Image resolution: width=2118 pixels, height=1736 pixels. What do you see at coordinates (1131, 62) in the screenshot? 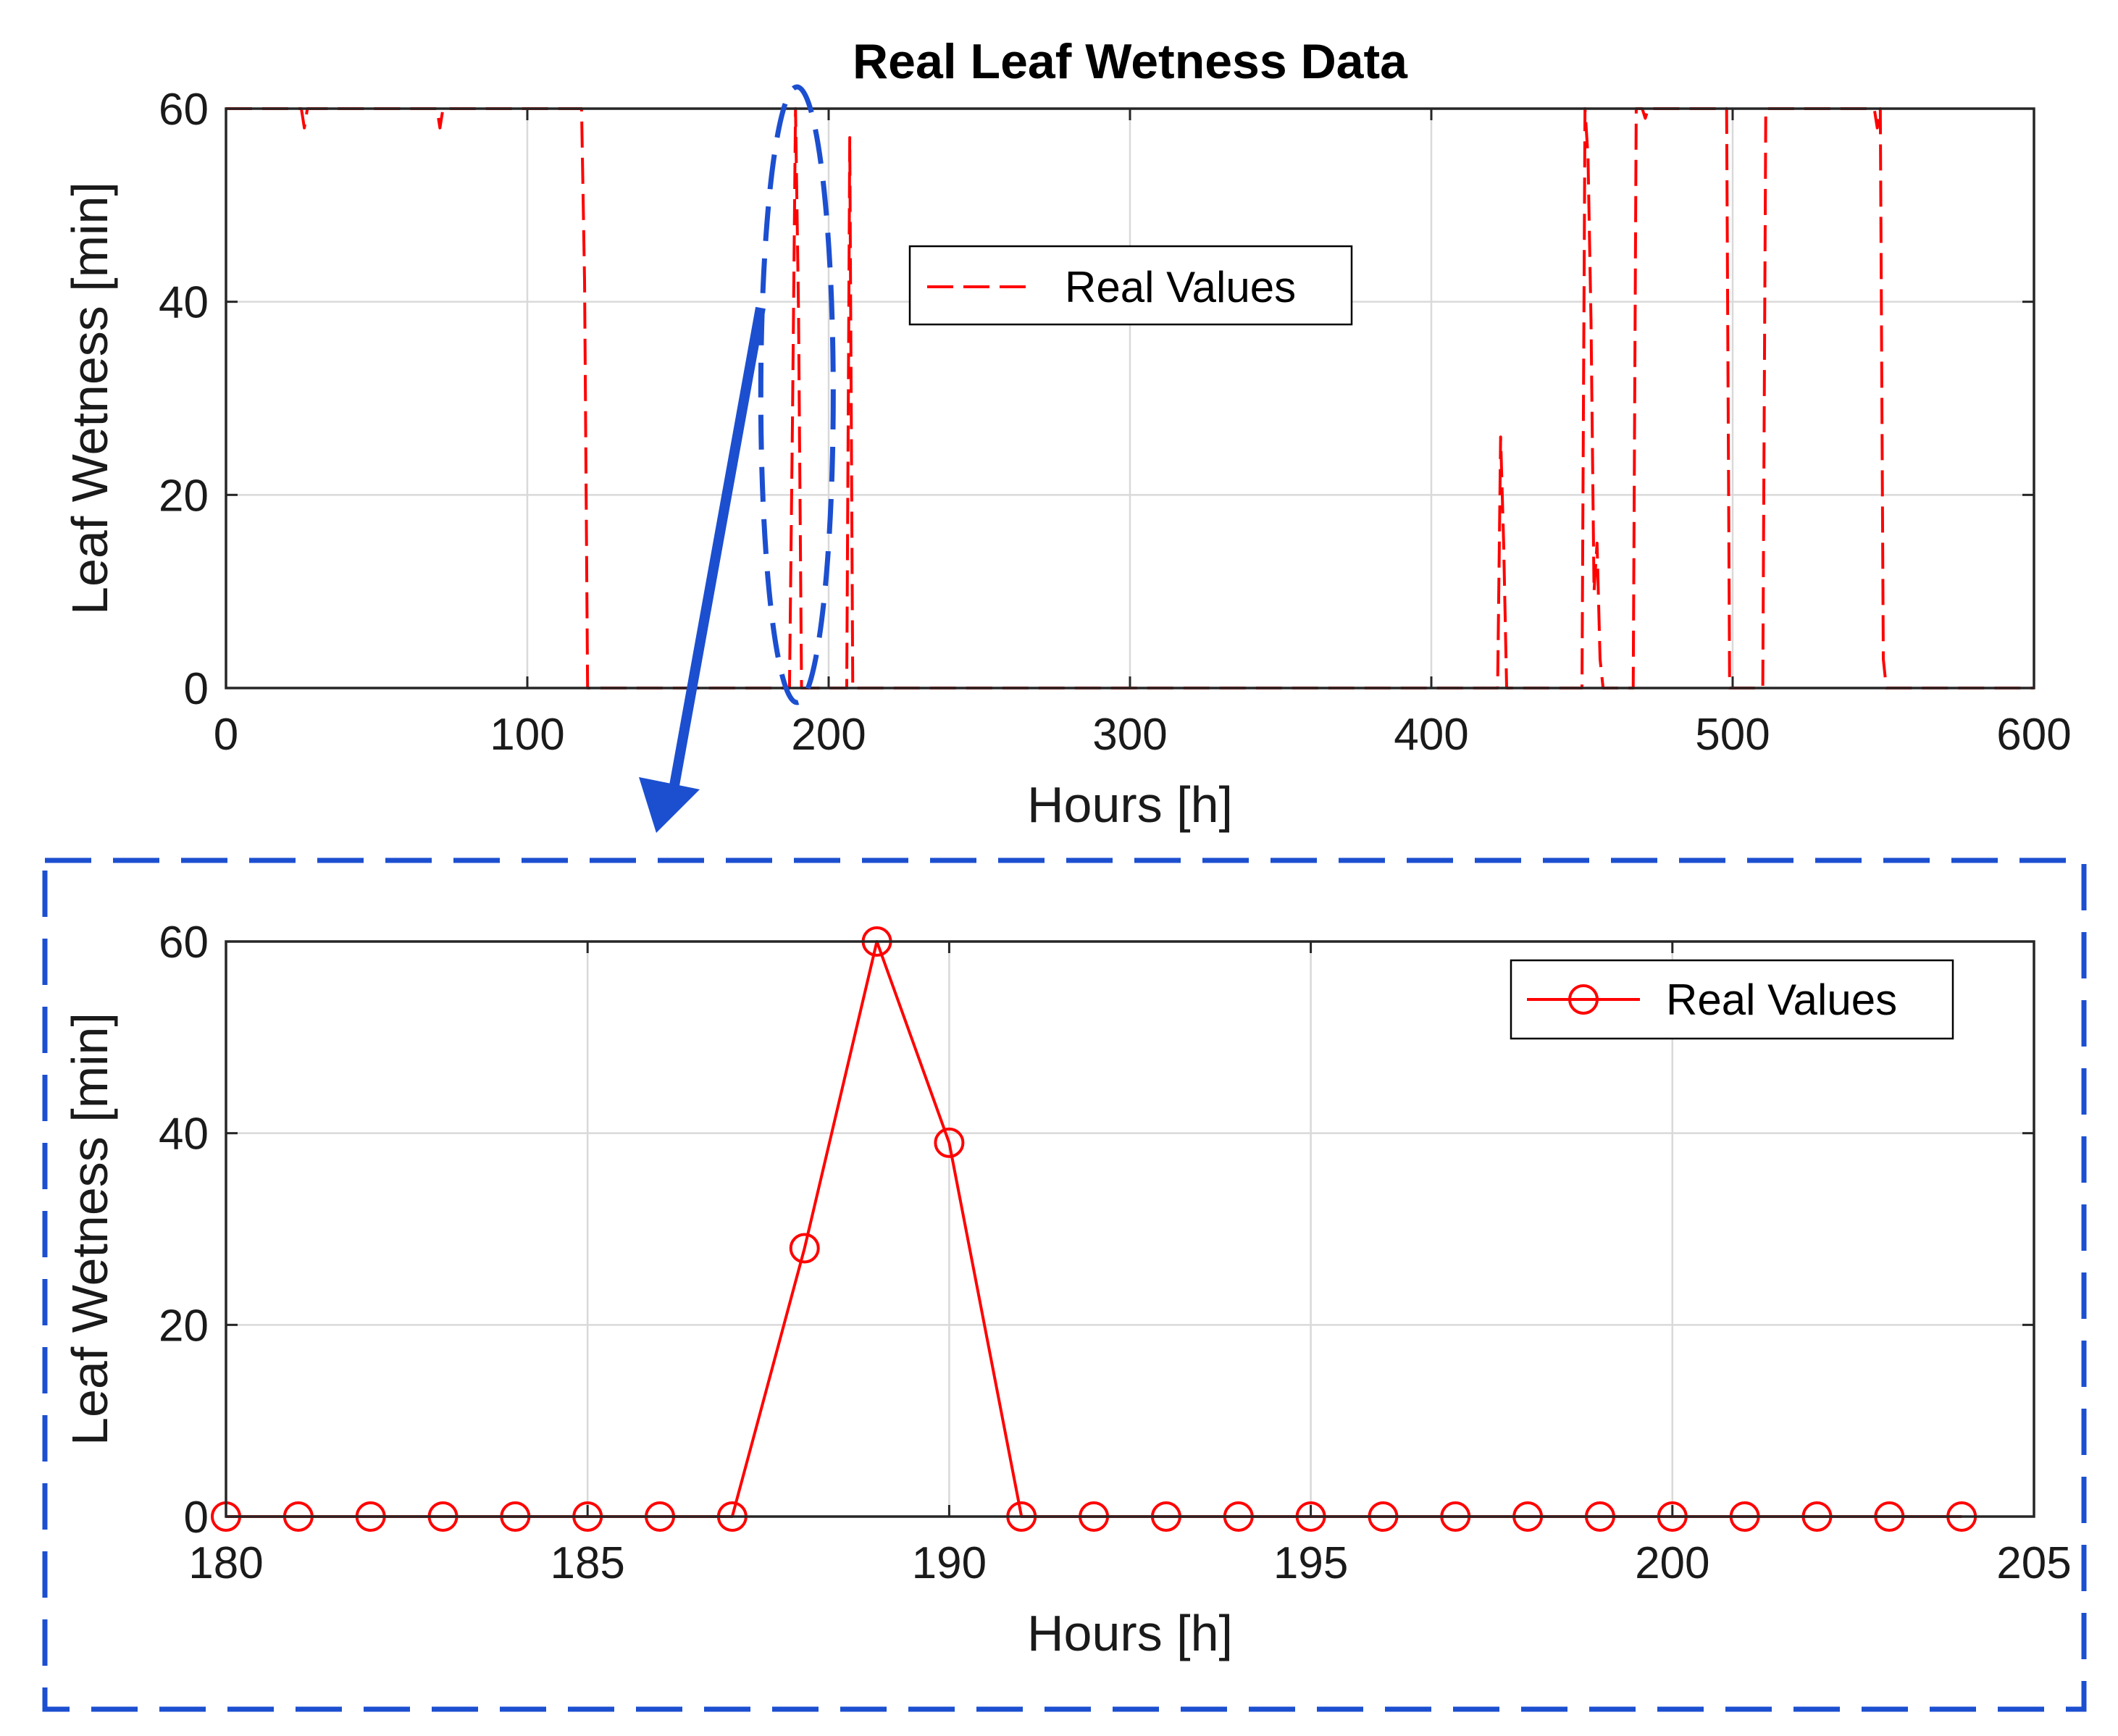
I see `top-chart-title: Real Leaf Wetness Data` at bounding box center [1131, 62].